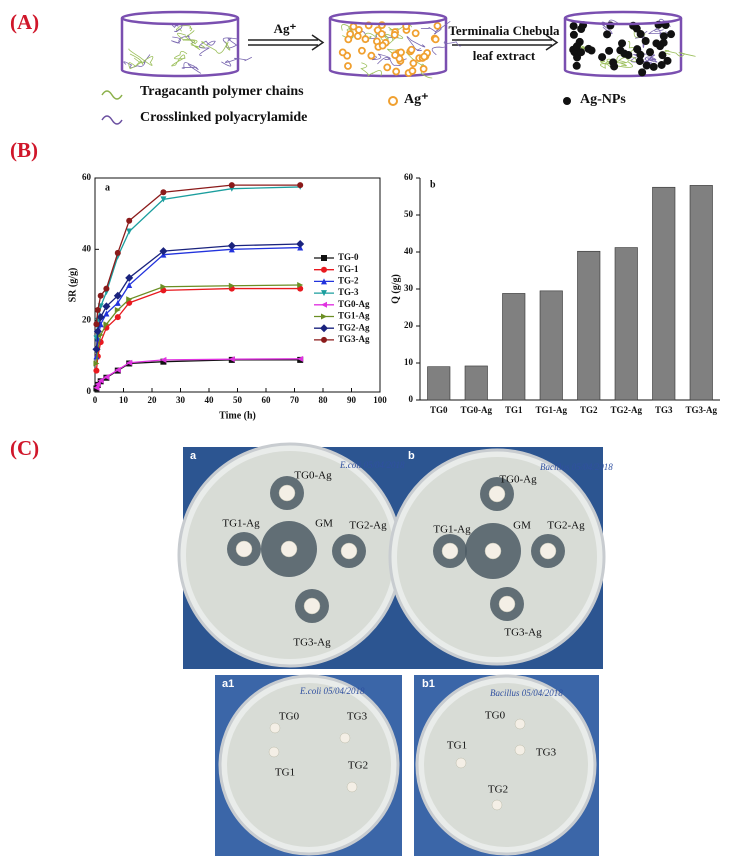 The width and height of the screenshot is (743, 866). Describe the element at coordinates (552, 410) in the screenshot. I see `x-tick-label: TG1-Ag` at that location.